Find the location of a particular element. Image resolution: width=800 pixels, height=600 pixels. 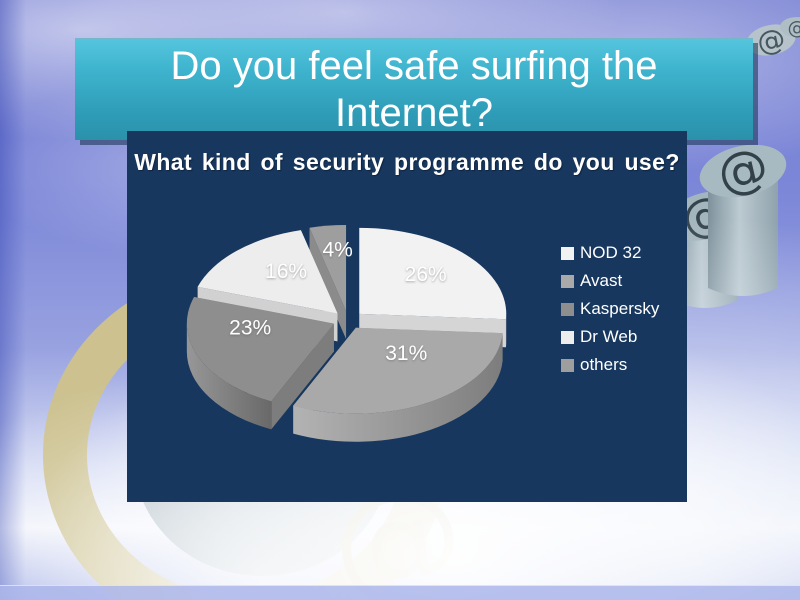

legend-label: others is located at coordinates (604, 364).